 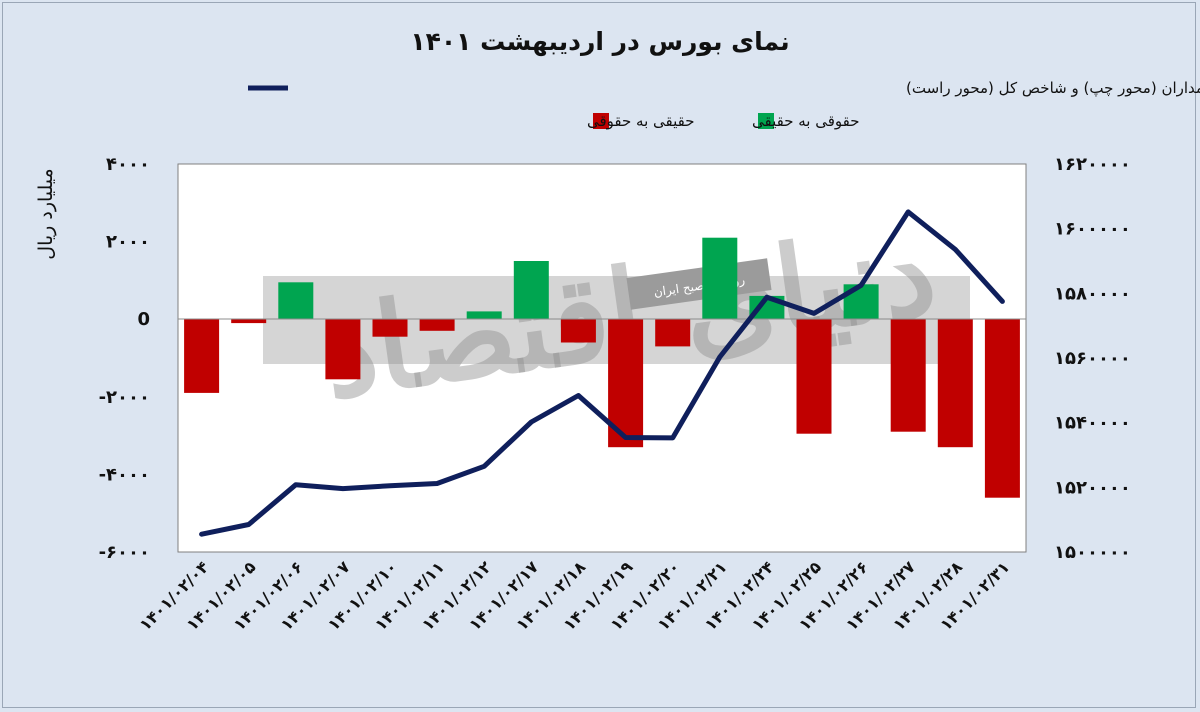 I want to click on y-right-tick-4: ۱۵۶۰۰۰۰, so click(x=1092, y=358).